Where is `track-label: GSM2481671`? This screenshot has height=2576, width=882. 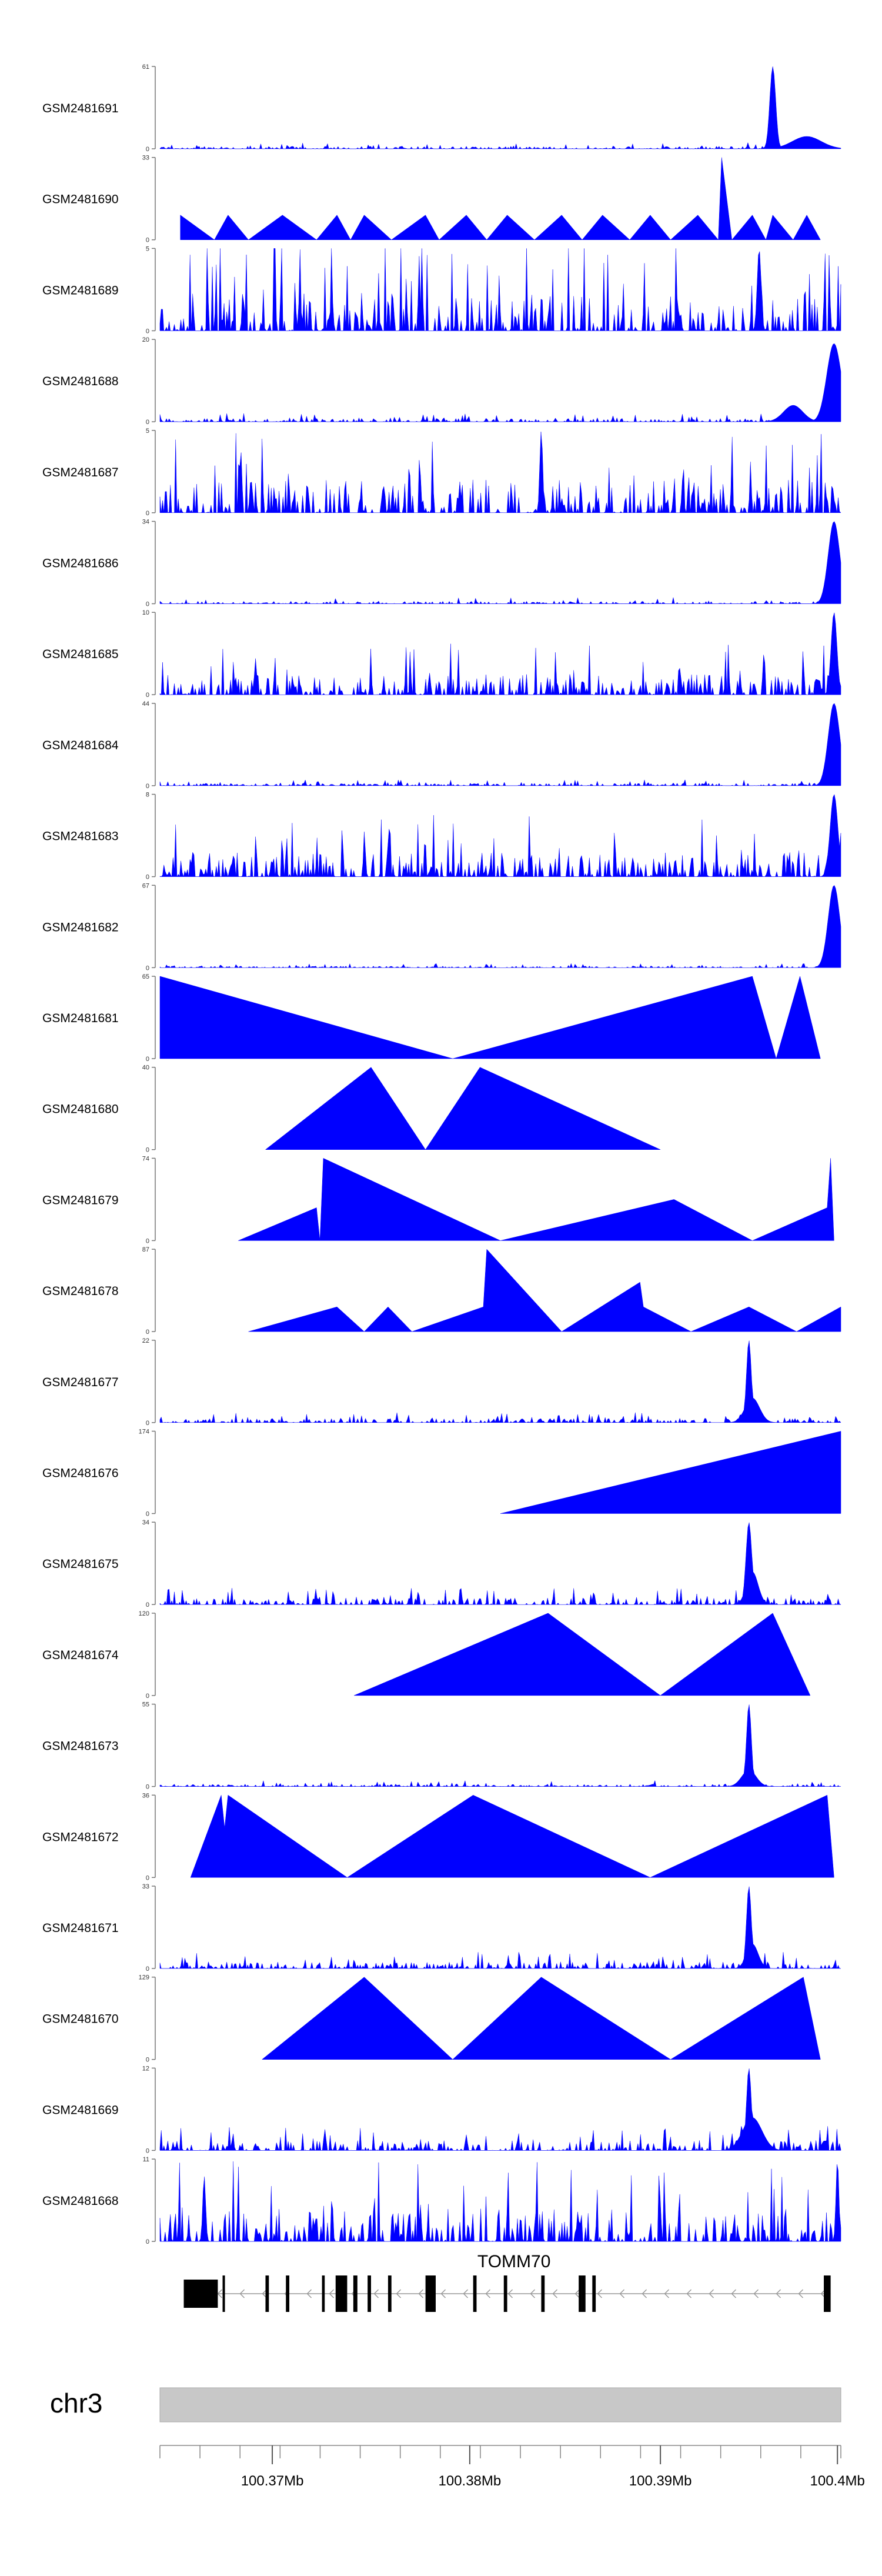 track-label: GSM2481671 is located at coordinates (80, 1928).